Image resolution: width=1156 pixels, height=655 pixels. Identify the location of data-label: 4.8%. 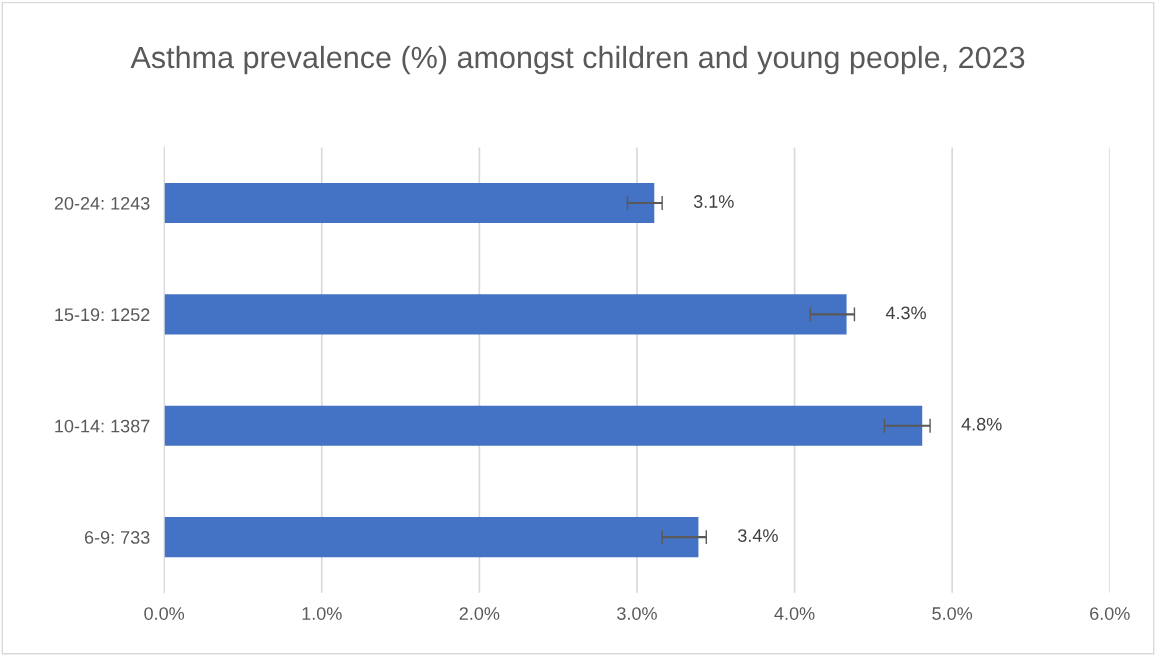
(981, 424).